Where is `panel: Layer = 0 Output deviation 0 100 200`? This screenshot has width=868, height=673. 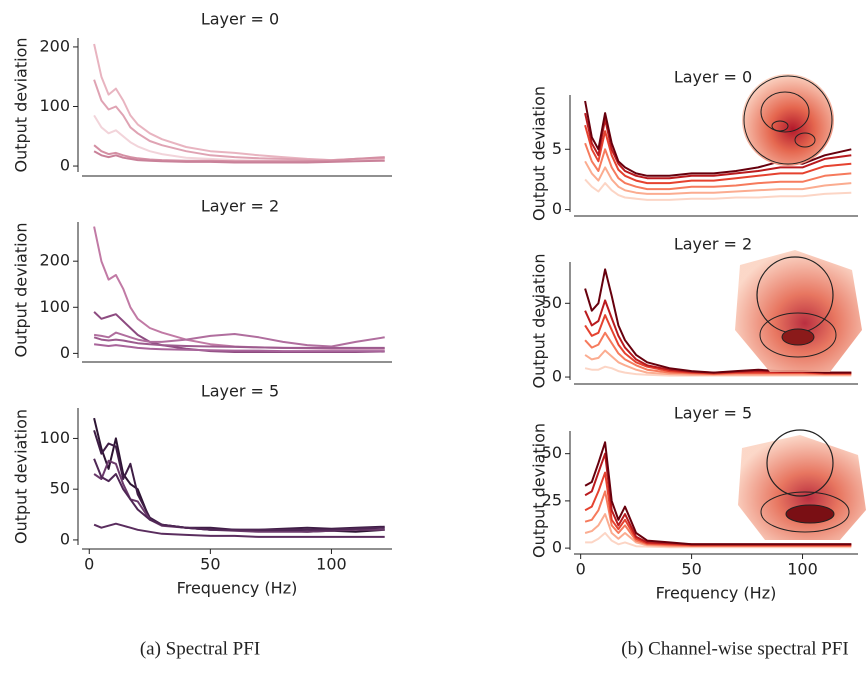 panel: Layer = 0 Output deviation 0 100 200 is located at coordinates (202, 93).